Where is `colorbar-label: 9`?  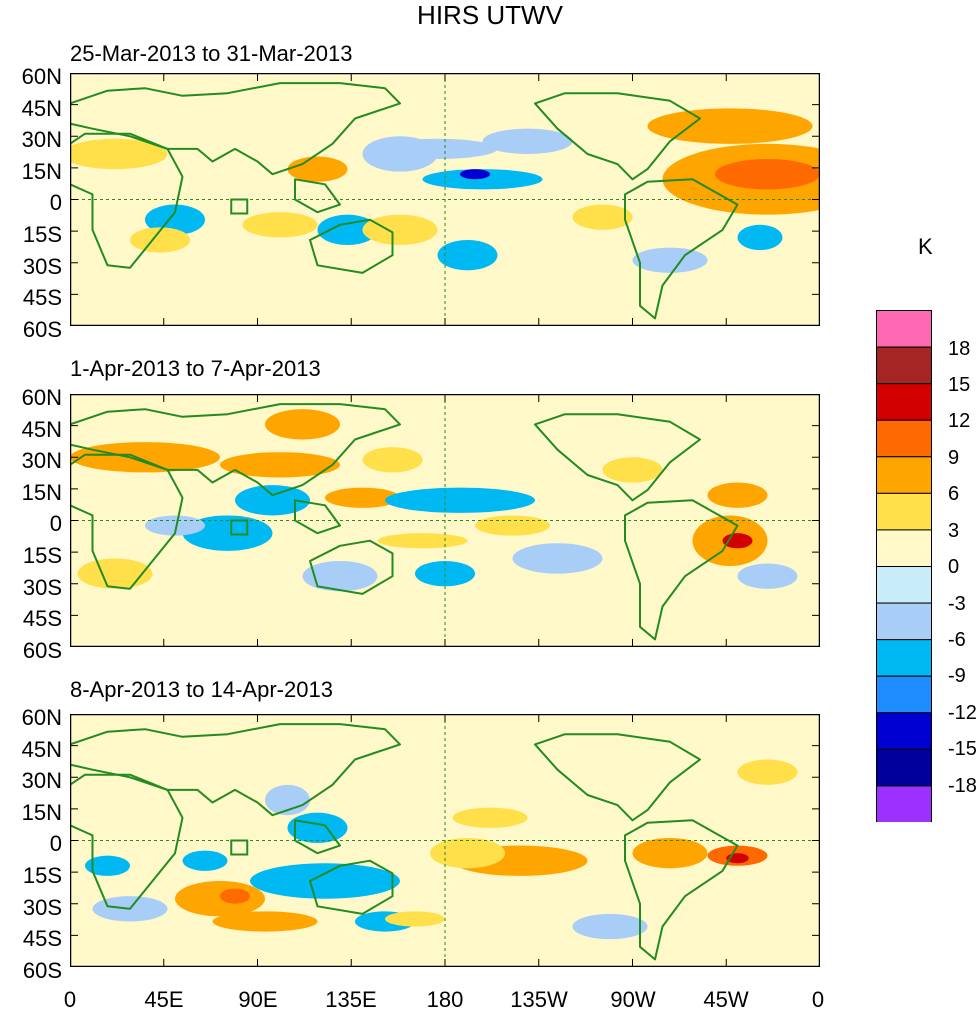 colorbar-label: 9 is located at coordinates (954, 458).